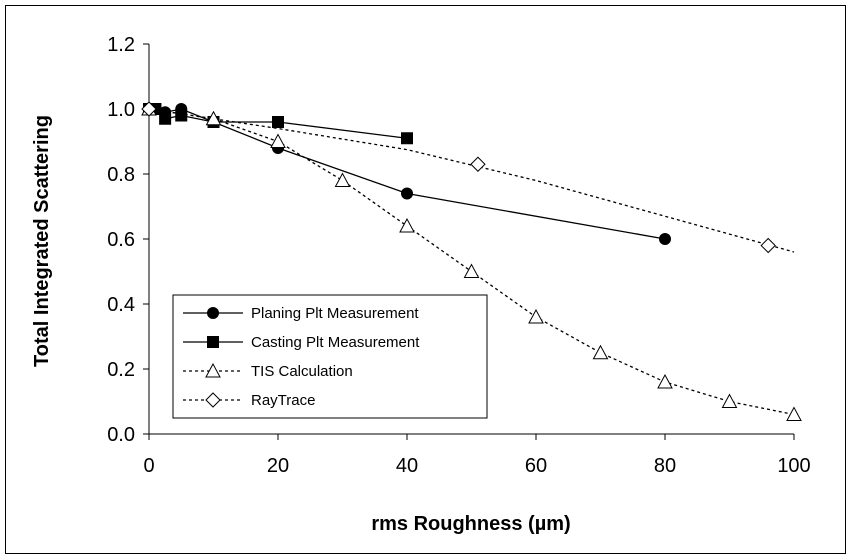 Image resolution: width=855 pixels, height=560 pixels. What do you see at coordinates (121, 370) in the screenshot?
I see `y-tick-label: 0.2` at bounding box center [121, 370].